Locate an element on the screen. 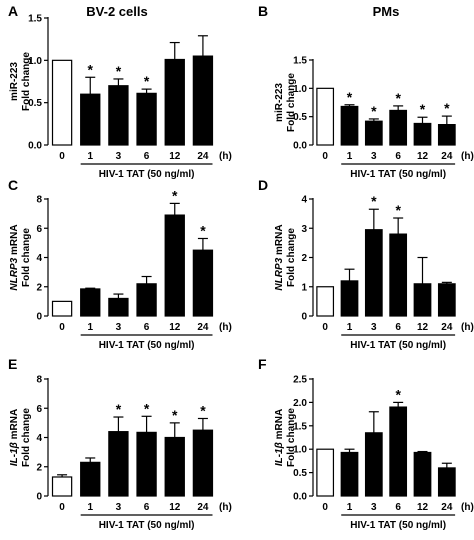  y-tick-label: 6 is located at coordinates (39, 229).